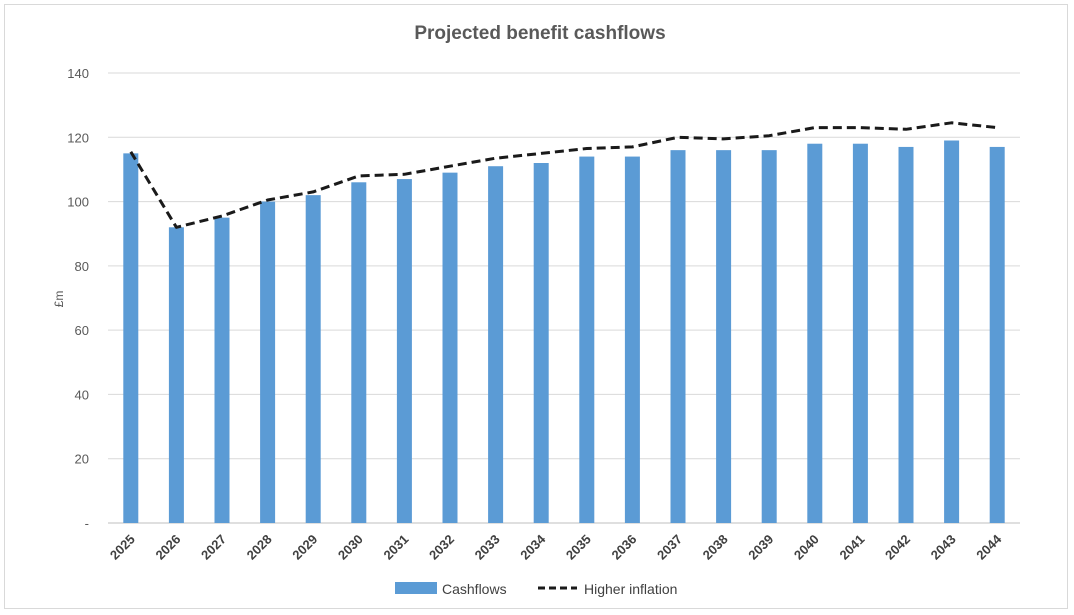  Describe the element at coordinates (359, 353) in the screenshot. I see `bar-2030` at that location.